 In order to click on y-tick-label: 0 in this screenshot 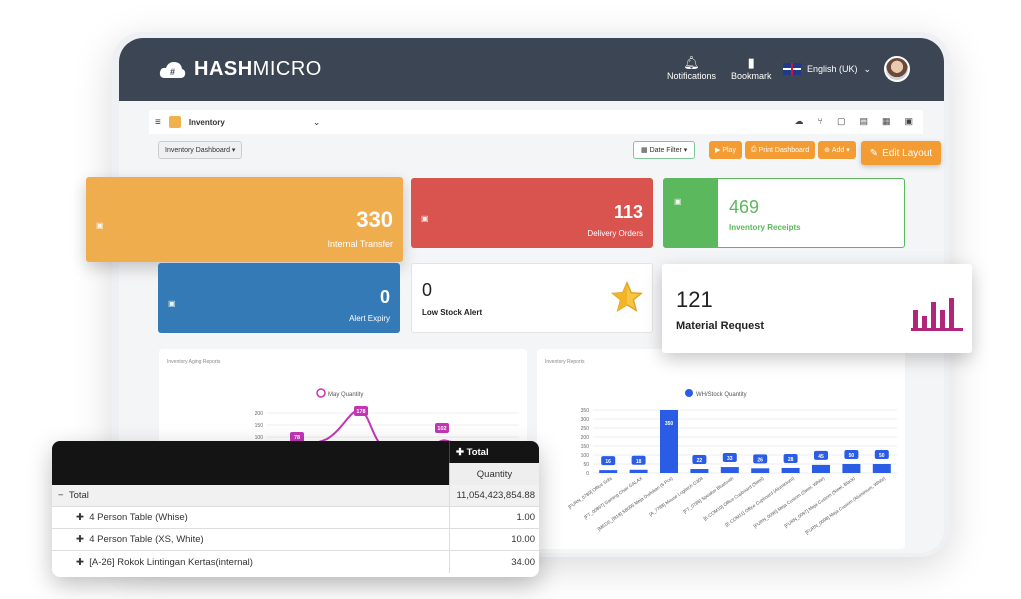, I will do `click(587, 474)`.